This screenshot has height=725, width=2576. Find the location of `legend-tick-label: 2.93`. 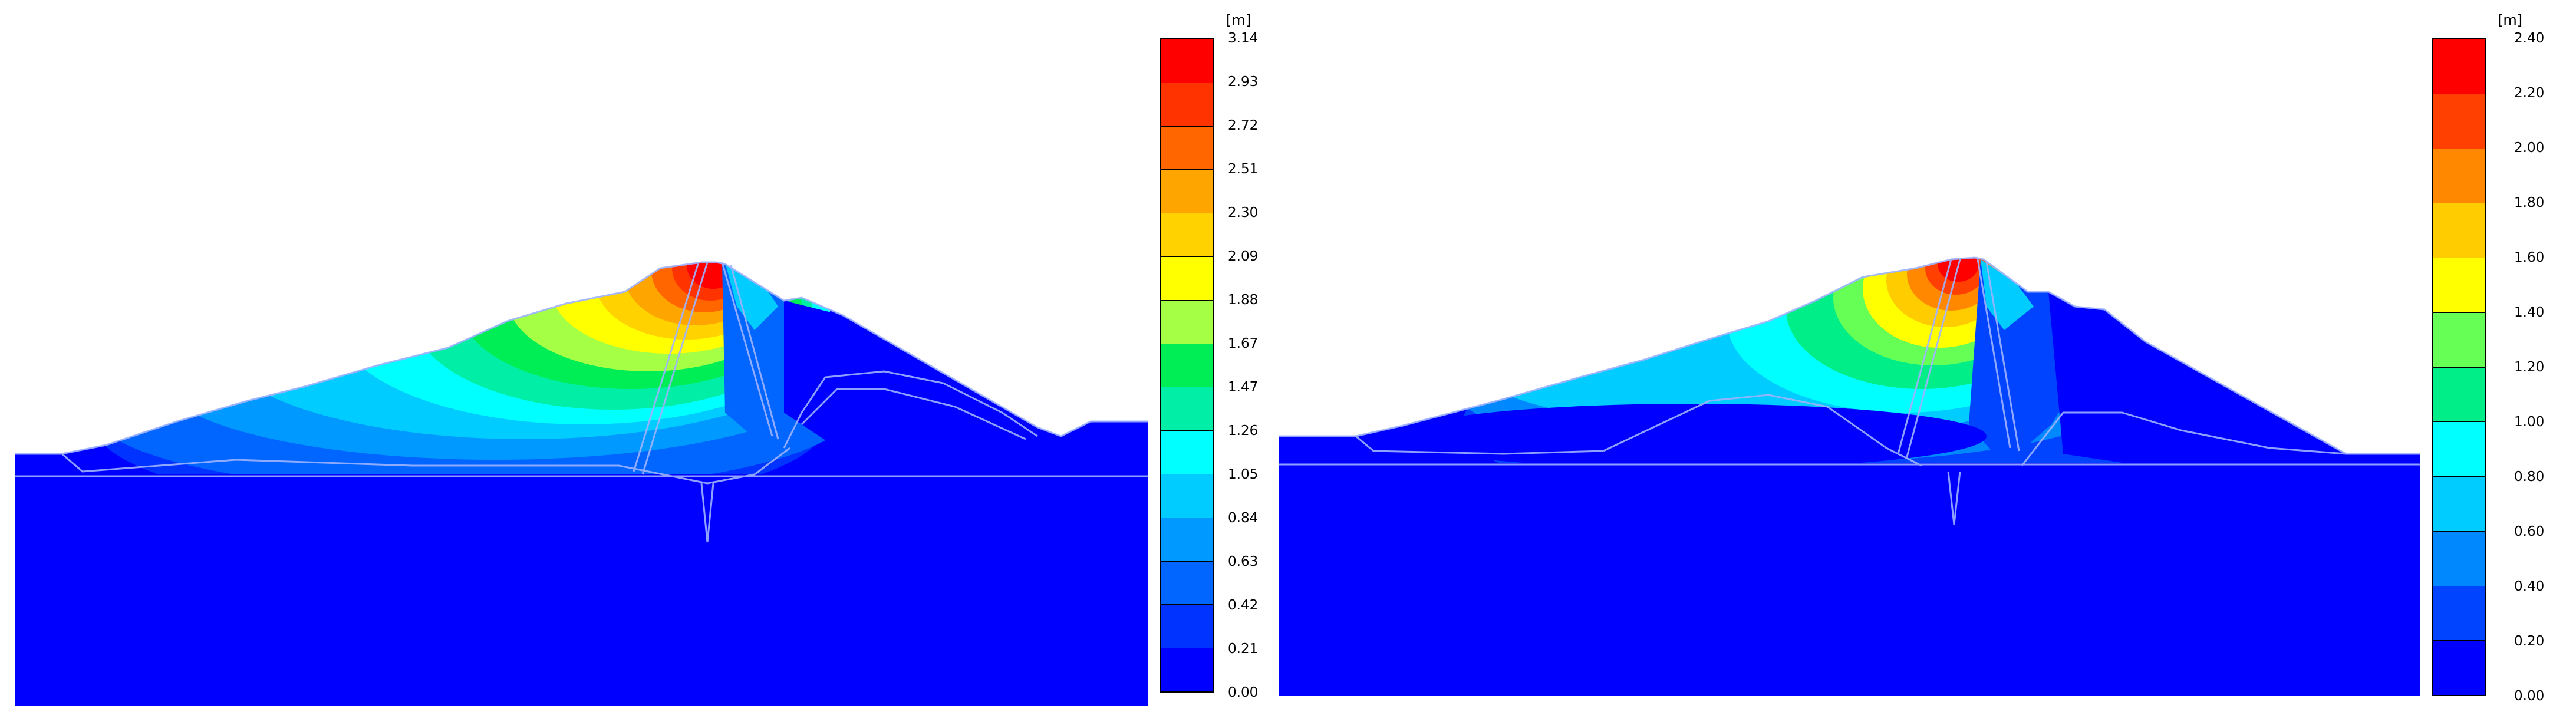

legend-tick-label: 2.93 is located at coordinates (1243, 82).